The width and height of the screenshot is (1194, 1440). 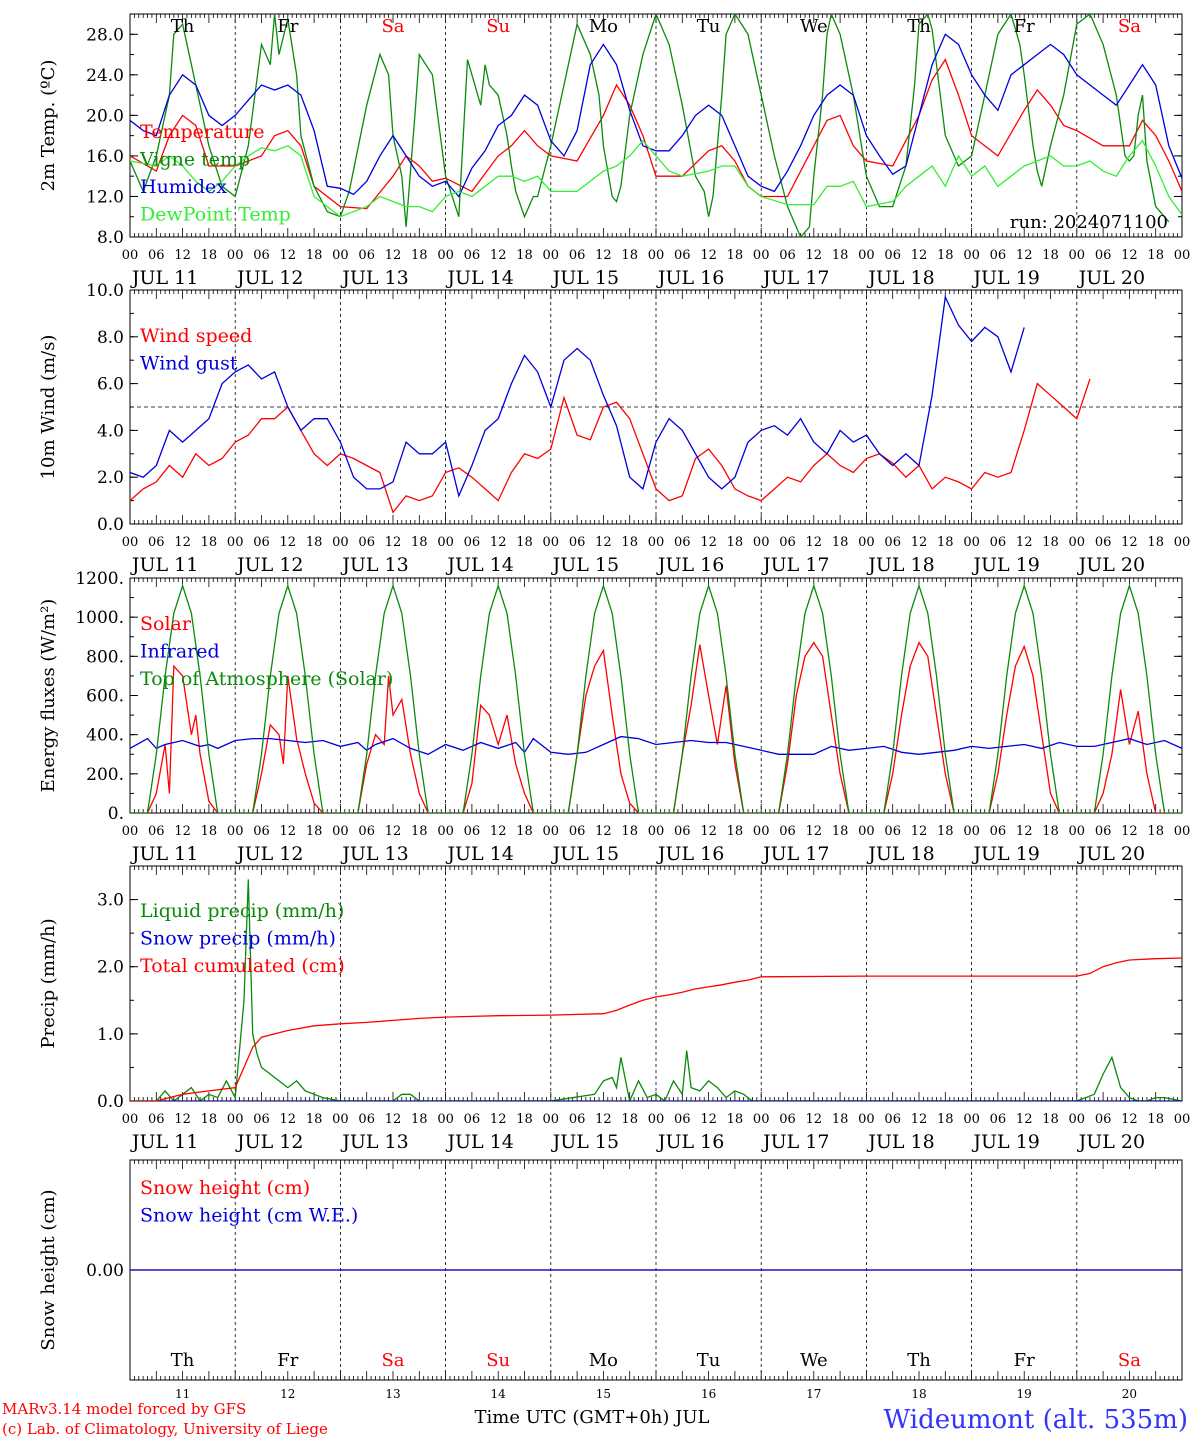 What do you see at coordinates (110, 338) in the screenshot?
I see `y-tick-label: 8.0` at bounding box center [110, 338].